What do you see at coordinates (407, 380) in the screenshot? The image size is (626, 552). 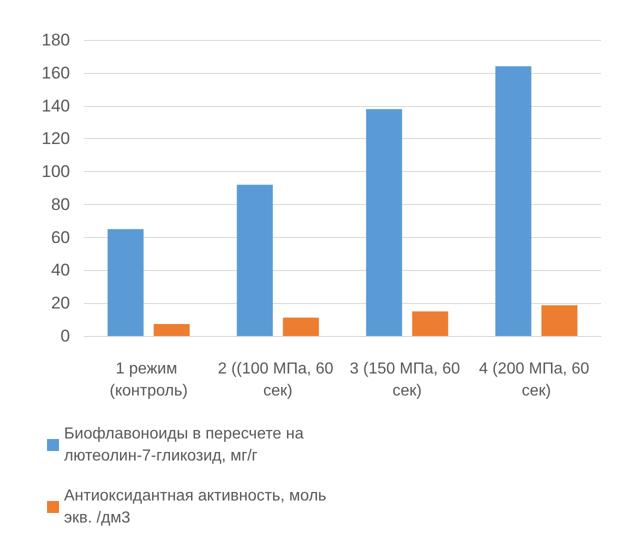 I see `x-tick-label: 3 (150 МПа, 60 сек)` at bounding box center [407, 380].